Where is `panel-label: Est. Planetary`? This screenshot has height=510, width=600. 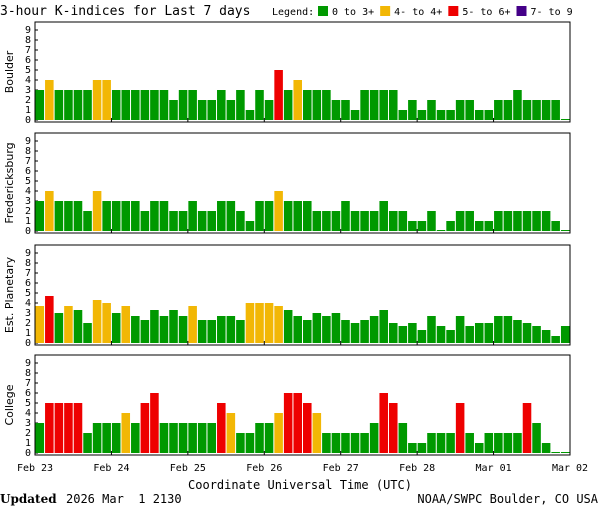 panel-label: Est. Planetary is located at coordinates (9, 294).